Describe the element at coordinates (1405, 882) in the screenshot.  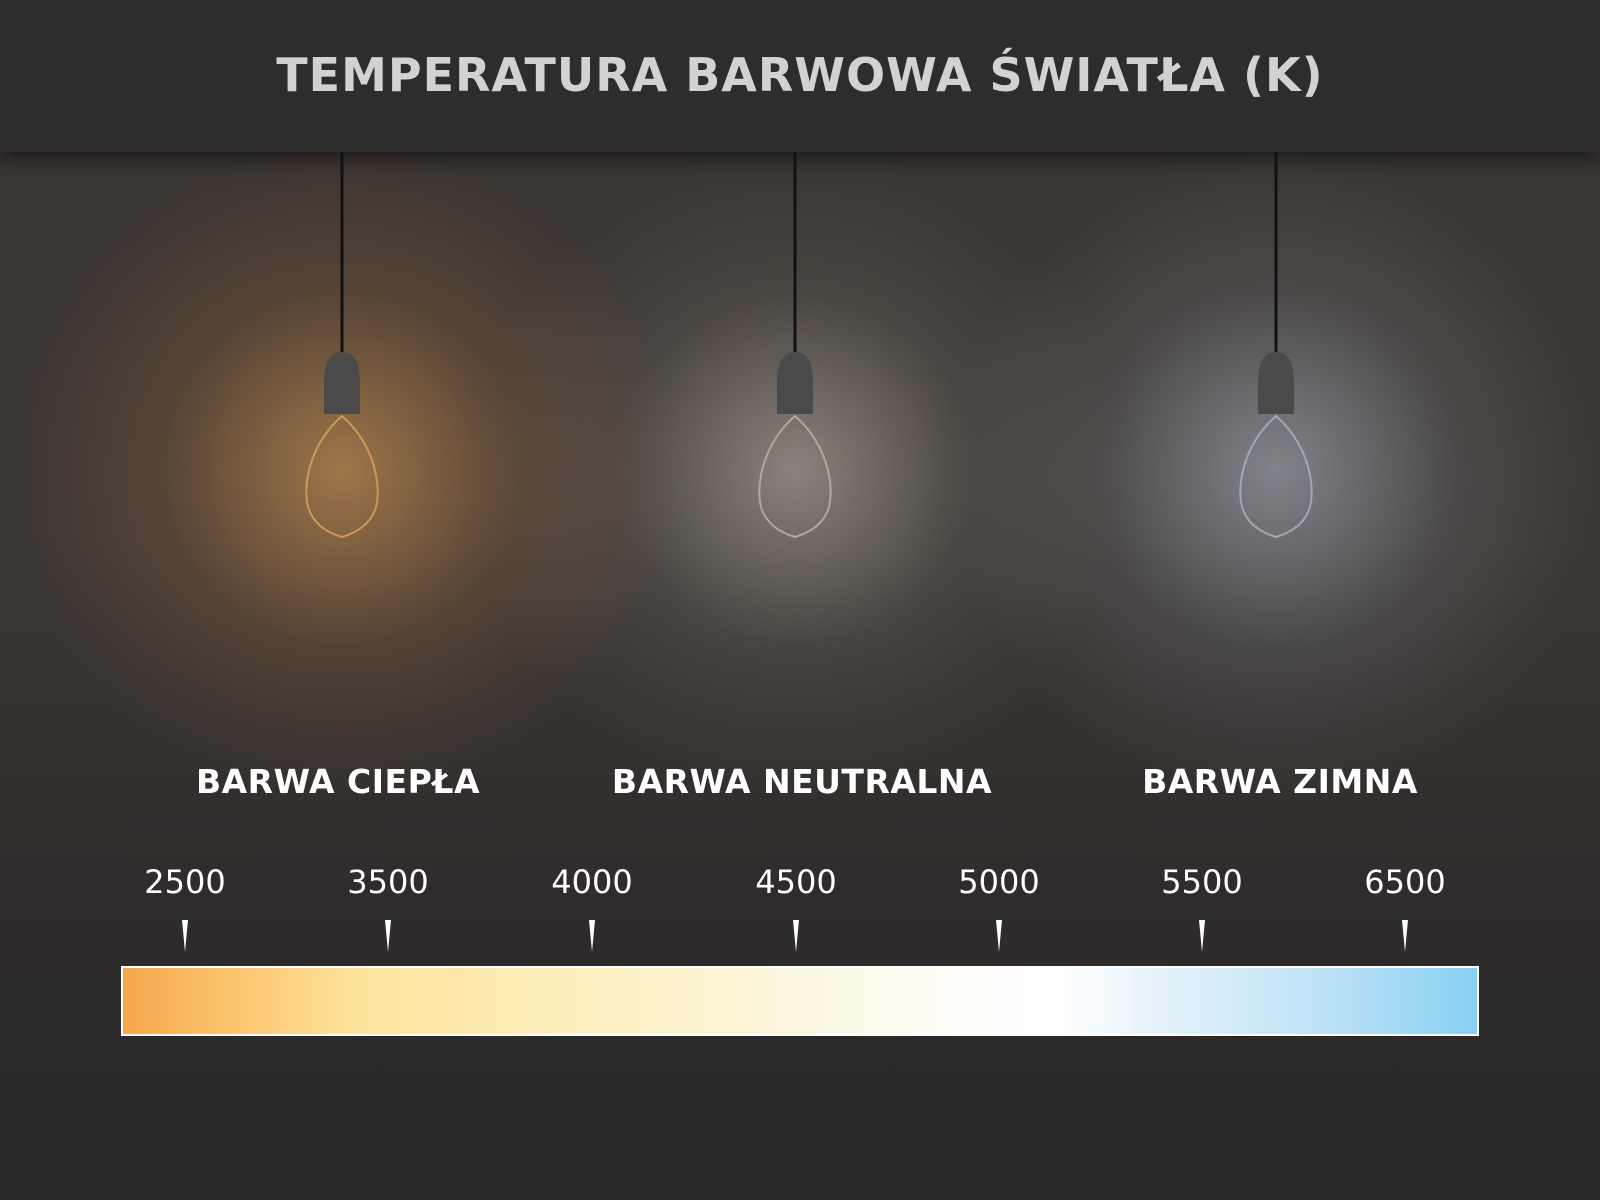
I see `tick-label: 6500` at that location.